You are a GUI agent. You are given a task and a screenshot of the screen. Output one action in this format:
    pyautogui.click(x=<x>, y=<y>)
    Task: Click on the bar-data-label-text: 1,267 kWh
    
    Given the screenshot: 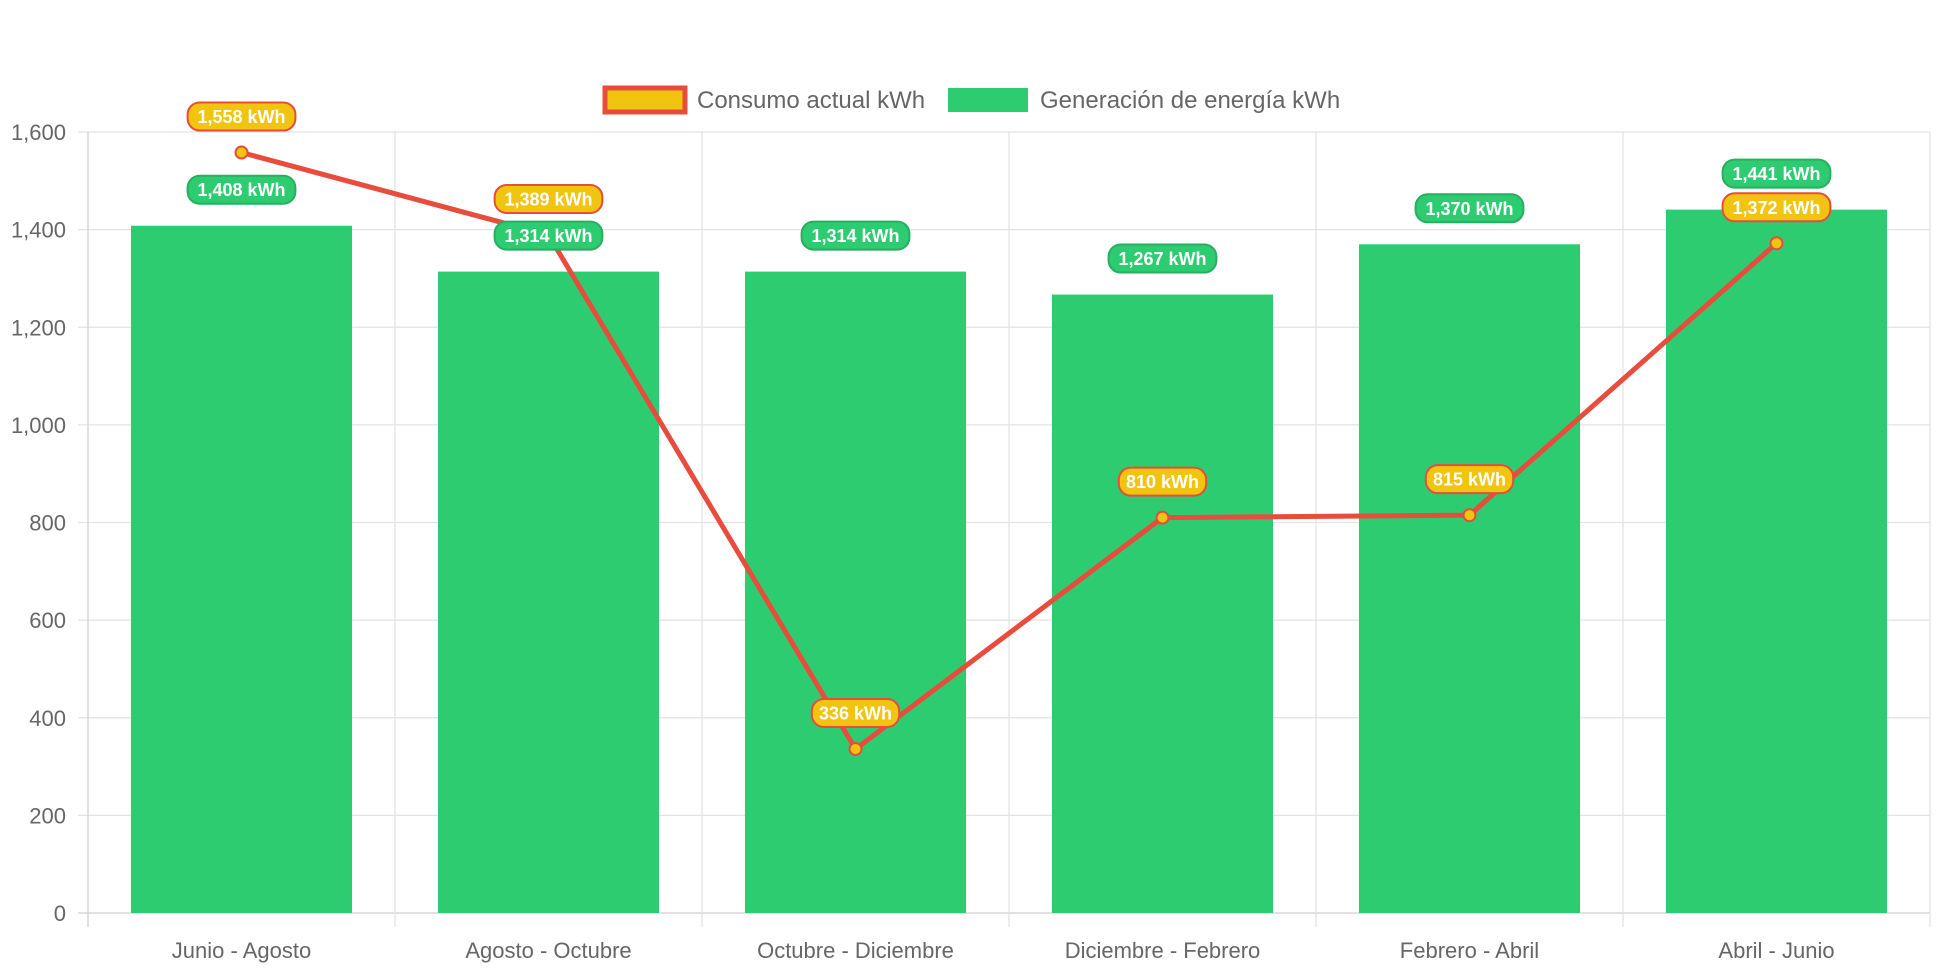 What is the action you would take?
    pyautogui.click(x=1162, y=259)
    